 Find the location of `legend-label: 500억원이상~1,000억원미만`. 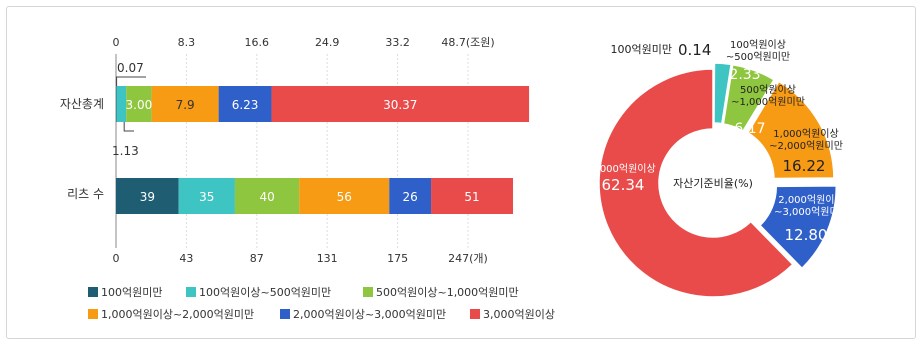

legend-label: 500억원이상~1,000억원미만 is located at coordinates (447, 292).